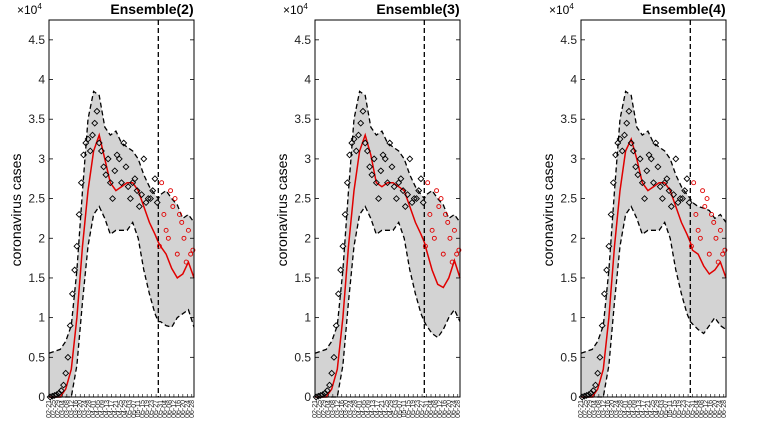  I want to click on upper-band-line, so click(121, 222).